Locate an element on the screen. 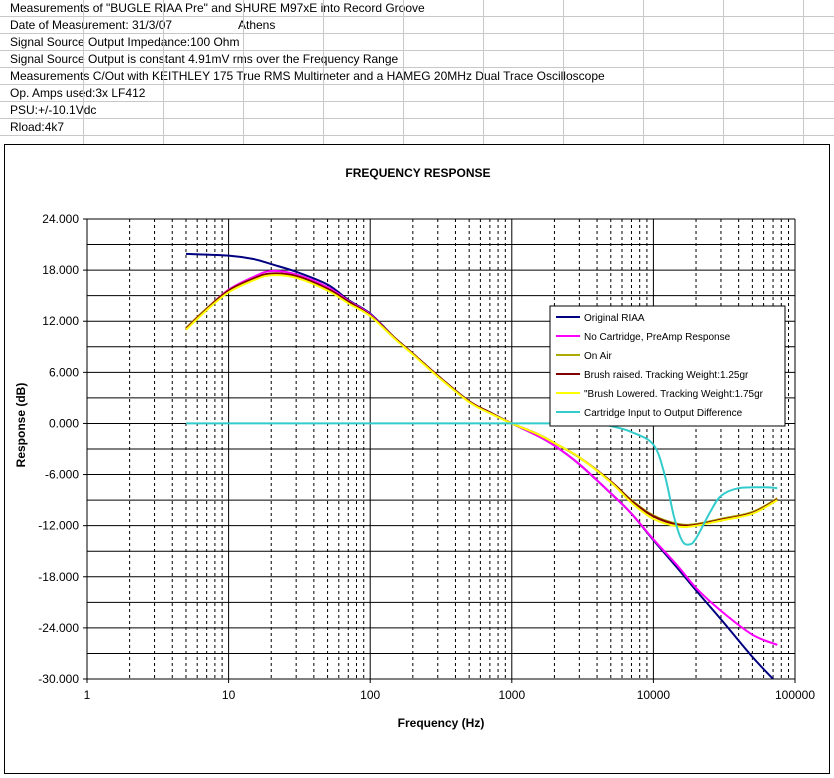 The height and width of the screenshot is (778, 834). sheet-row: Signal Source Output Impedance:100 Ohm is located at coordinates (417, 42).